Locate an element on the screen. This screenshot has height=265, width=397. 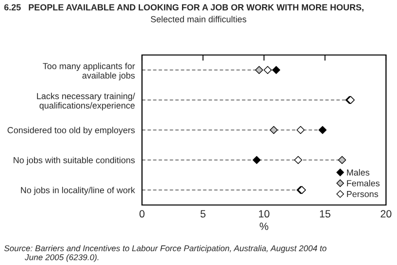
x-tick-label: 20 is located at coordinates (386, 214).